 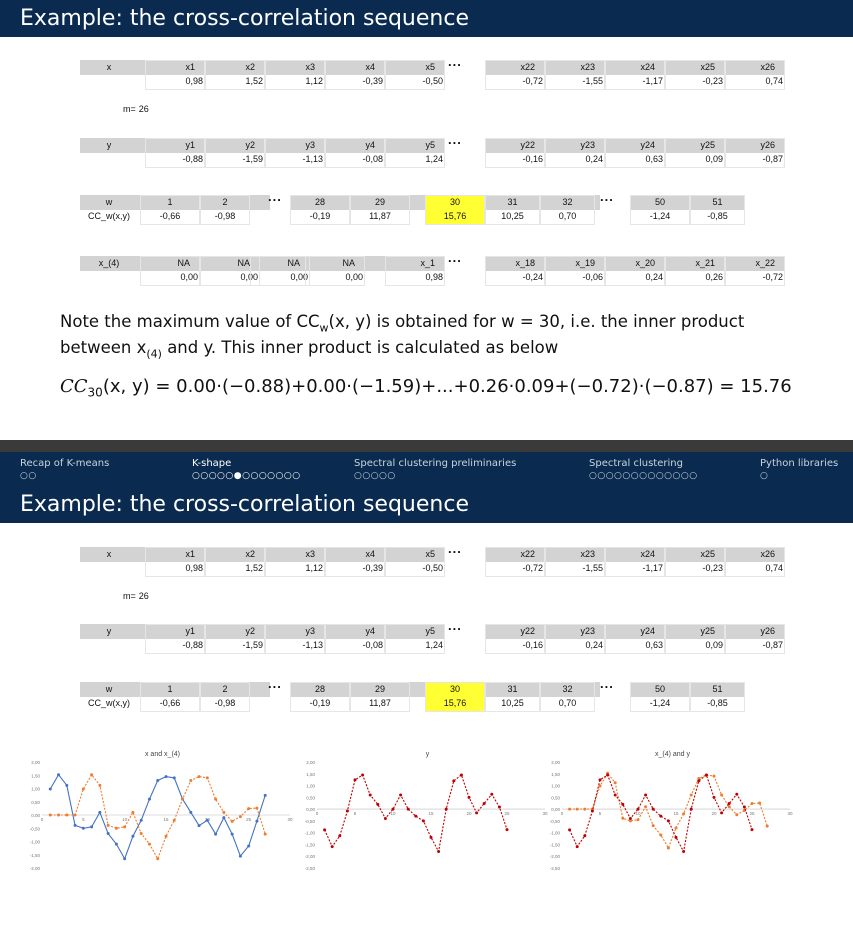 I want to click on nav-section-recap: Recap of K-means ○○, so click(x=64, y=470).